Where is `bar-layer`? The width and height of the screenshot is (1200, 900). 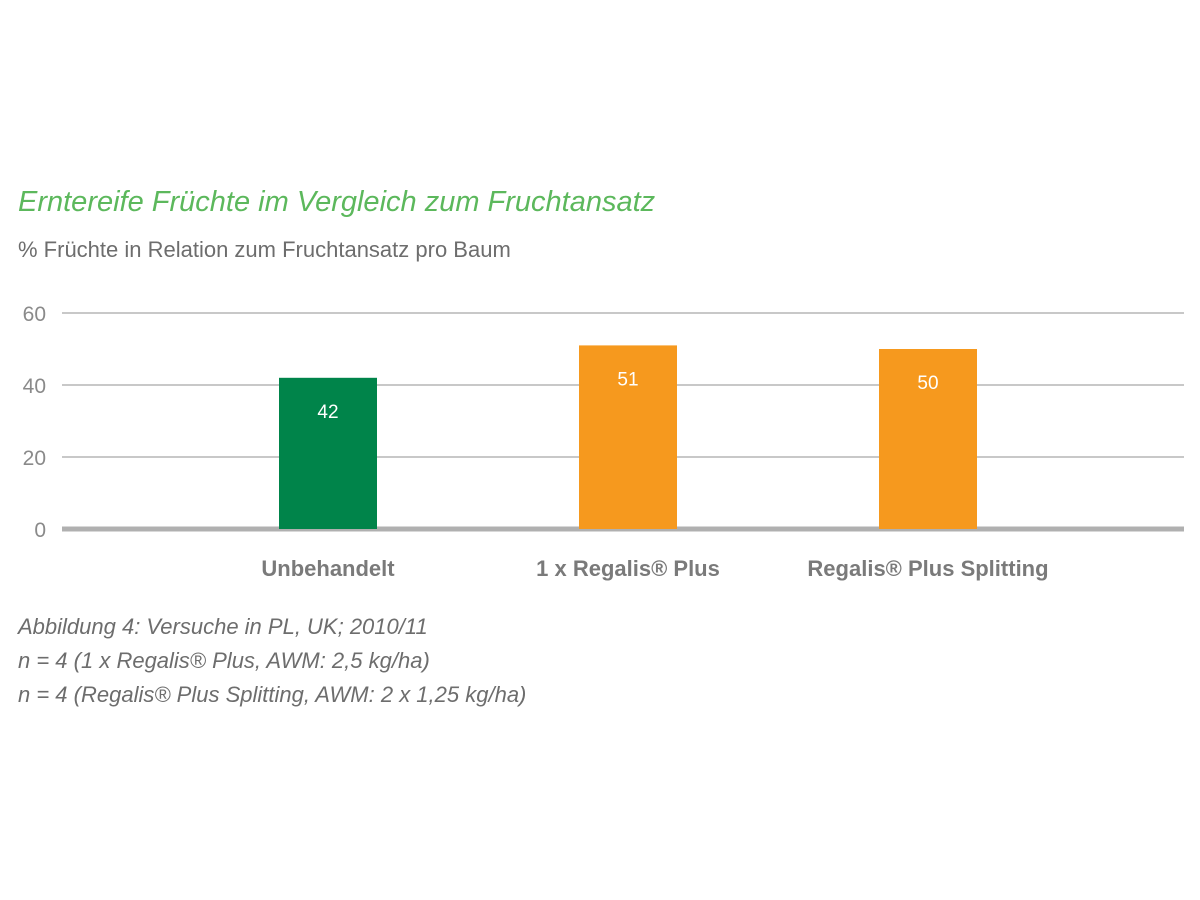
bar-layer is located at coordinates (628, 437).